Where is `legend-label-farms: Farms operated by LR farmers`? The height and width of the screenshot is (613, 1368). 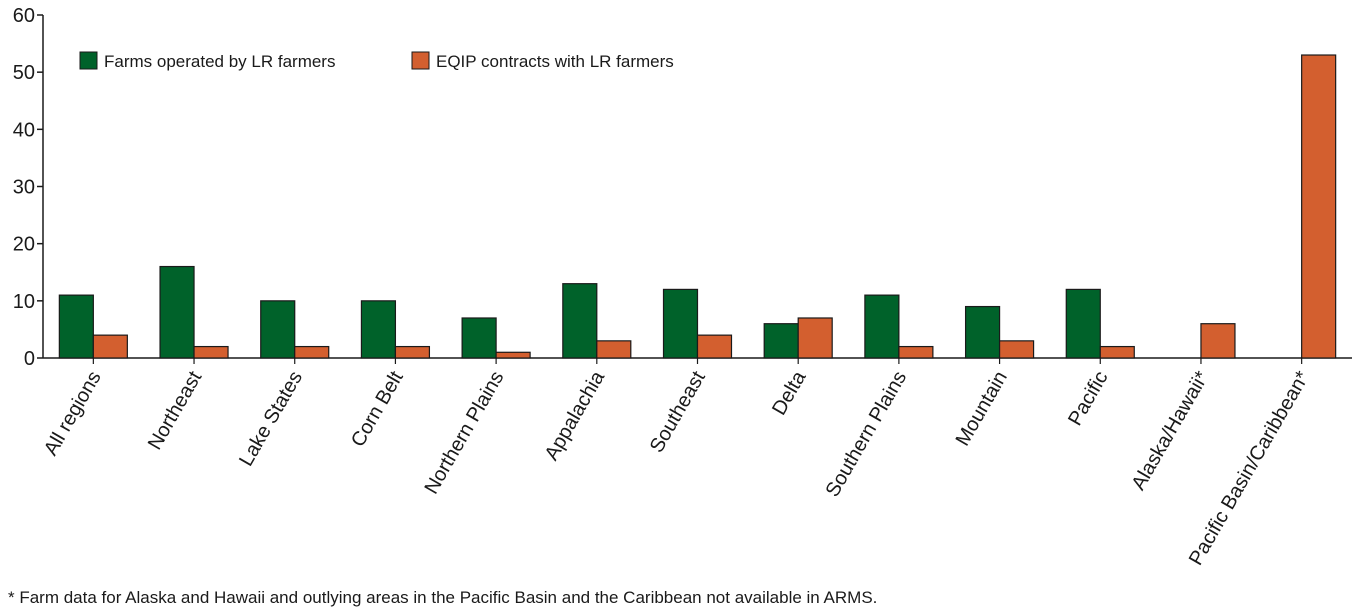 legend-label-farms: Farms operated by LR farmers is located at coordinates (219, 61).